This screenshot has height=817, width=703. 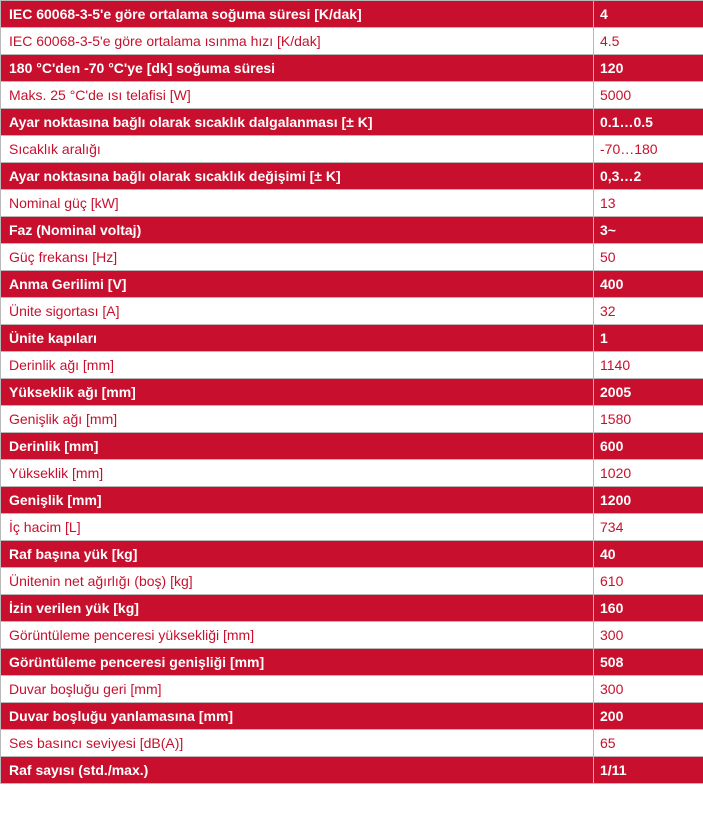 What do you see at coordinates (648, 716) in the screenshot?
I see `spec-value: 200` at bounding box center [648, 716].